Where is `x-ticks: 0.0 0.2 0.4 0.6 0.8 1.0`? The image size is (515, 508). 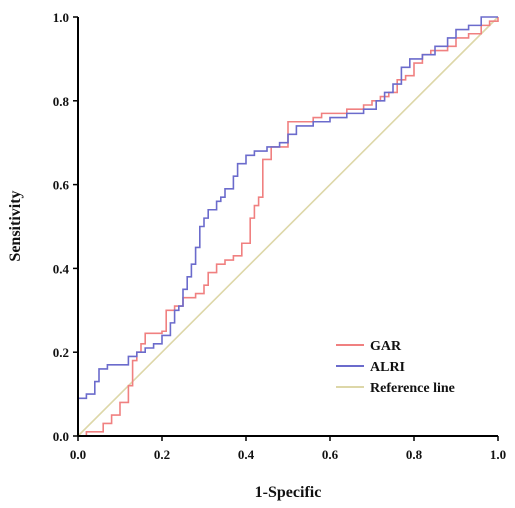
x-ticks: 0.0 0.2 0.4 0.6 0.8 1.0 is located at coordinates (288, 449).